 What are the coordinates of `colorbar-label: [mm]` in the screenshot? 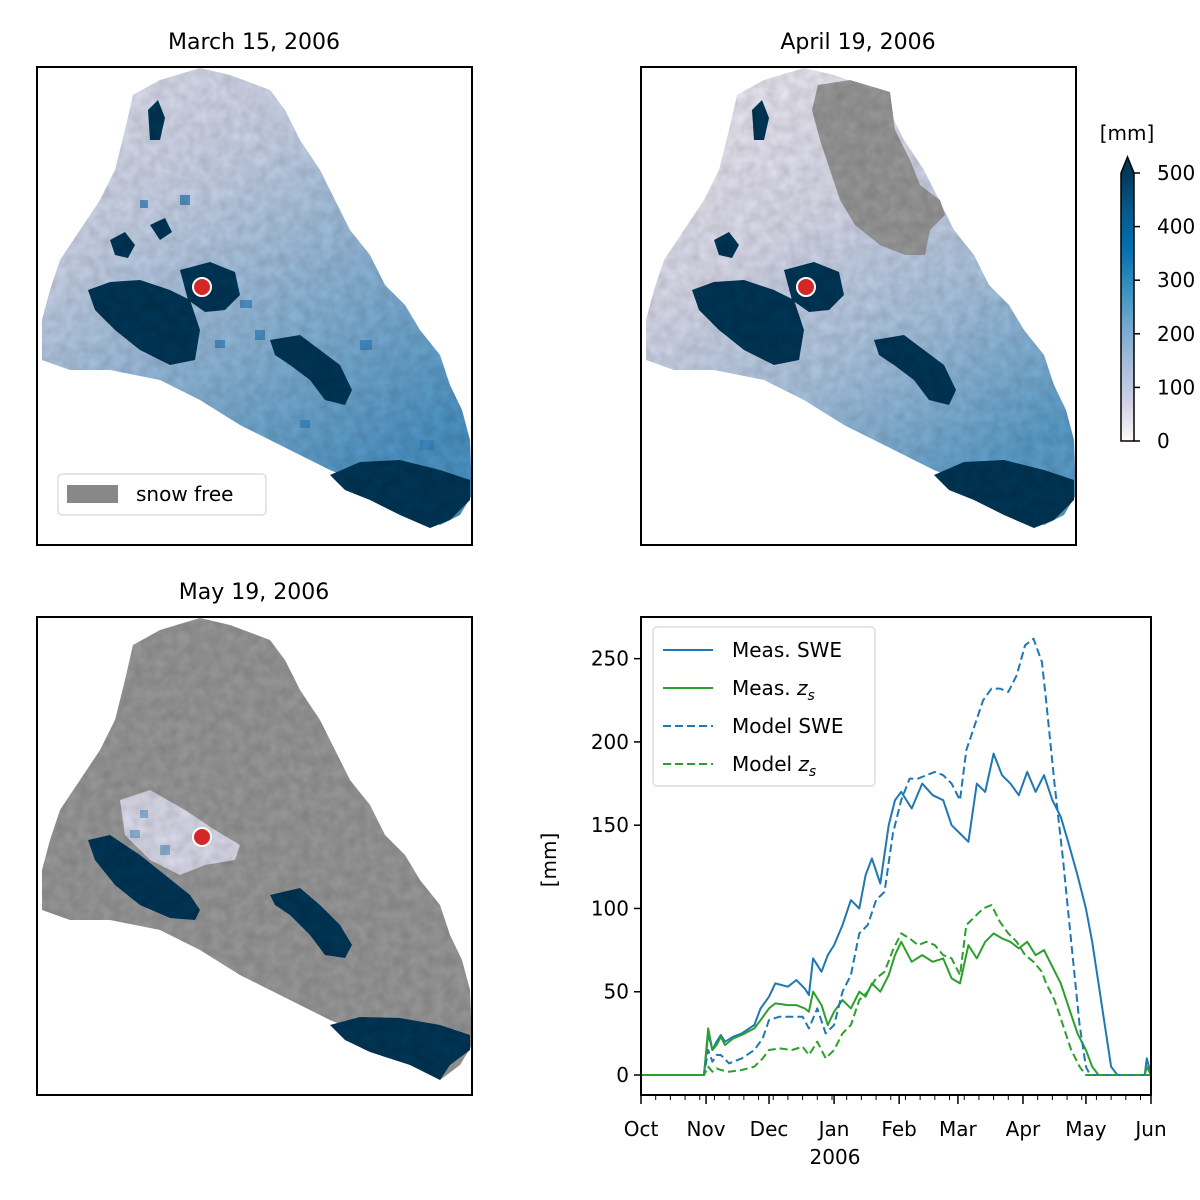 It's located at (1127, 133).